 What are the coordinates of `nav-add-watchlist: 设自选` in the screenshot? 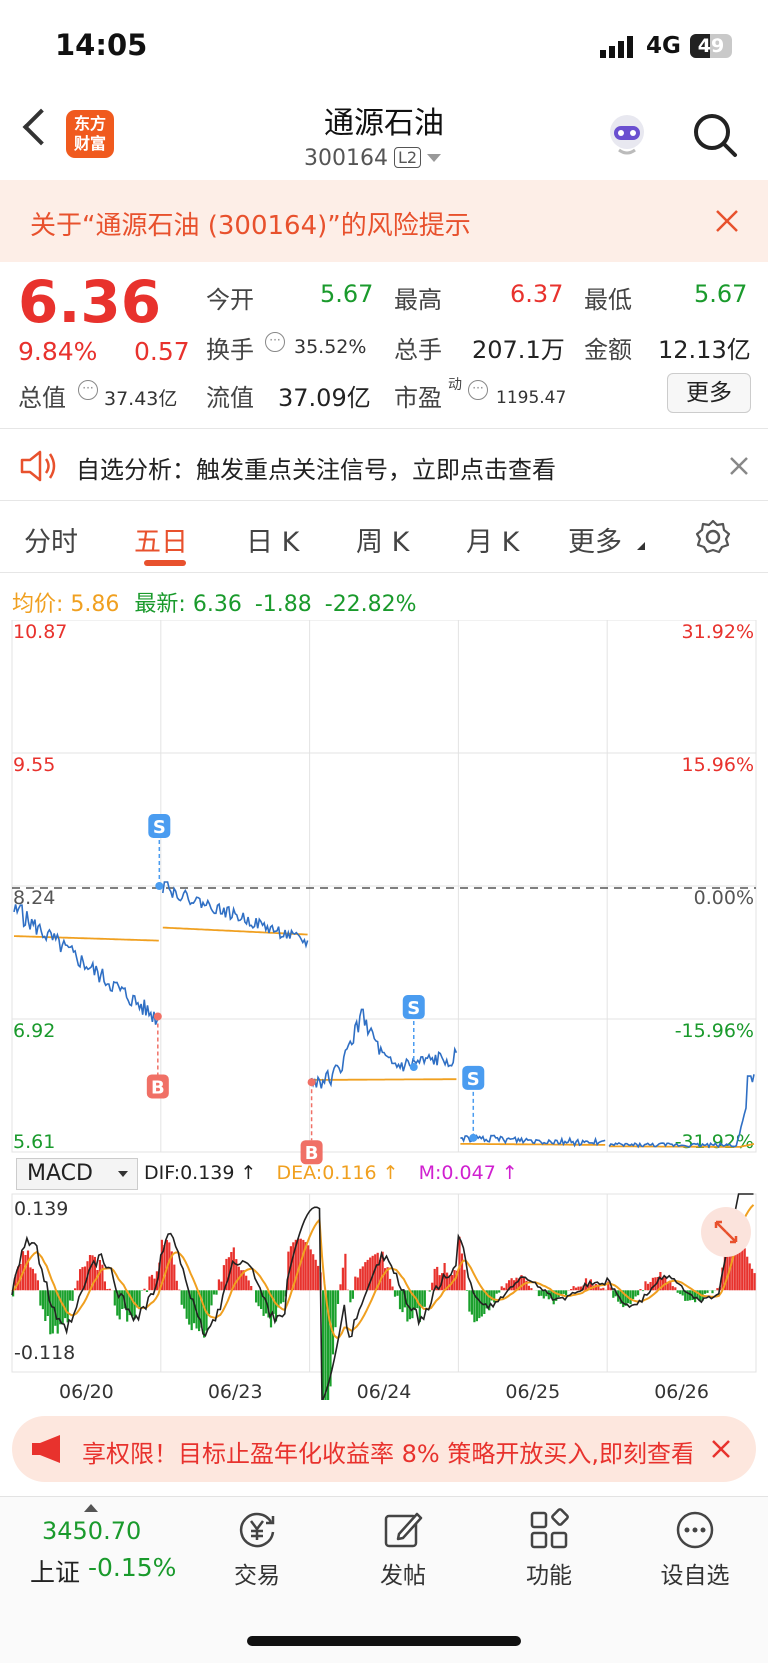 It's located at (695, 1545).